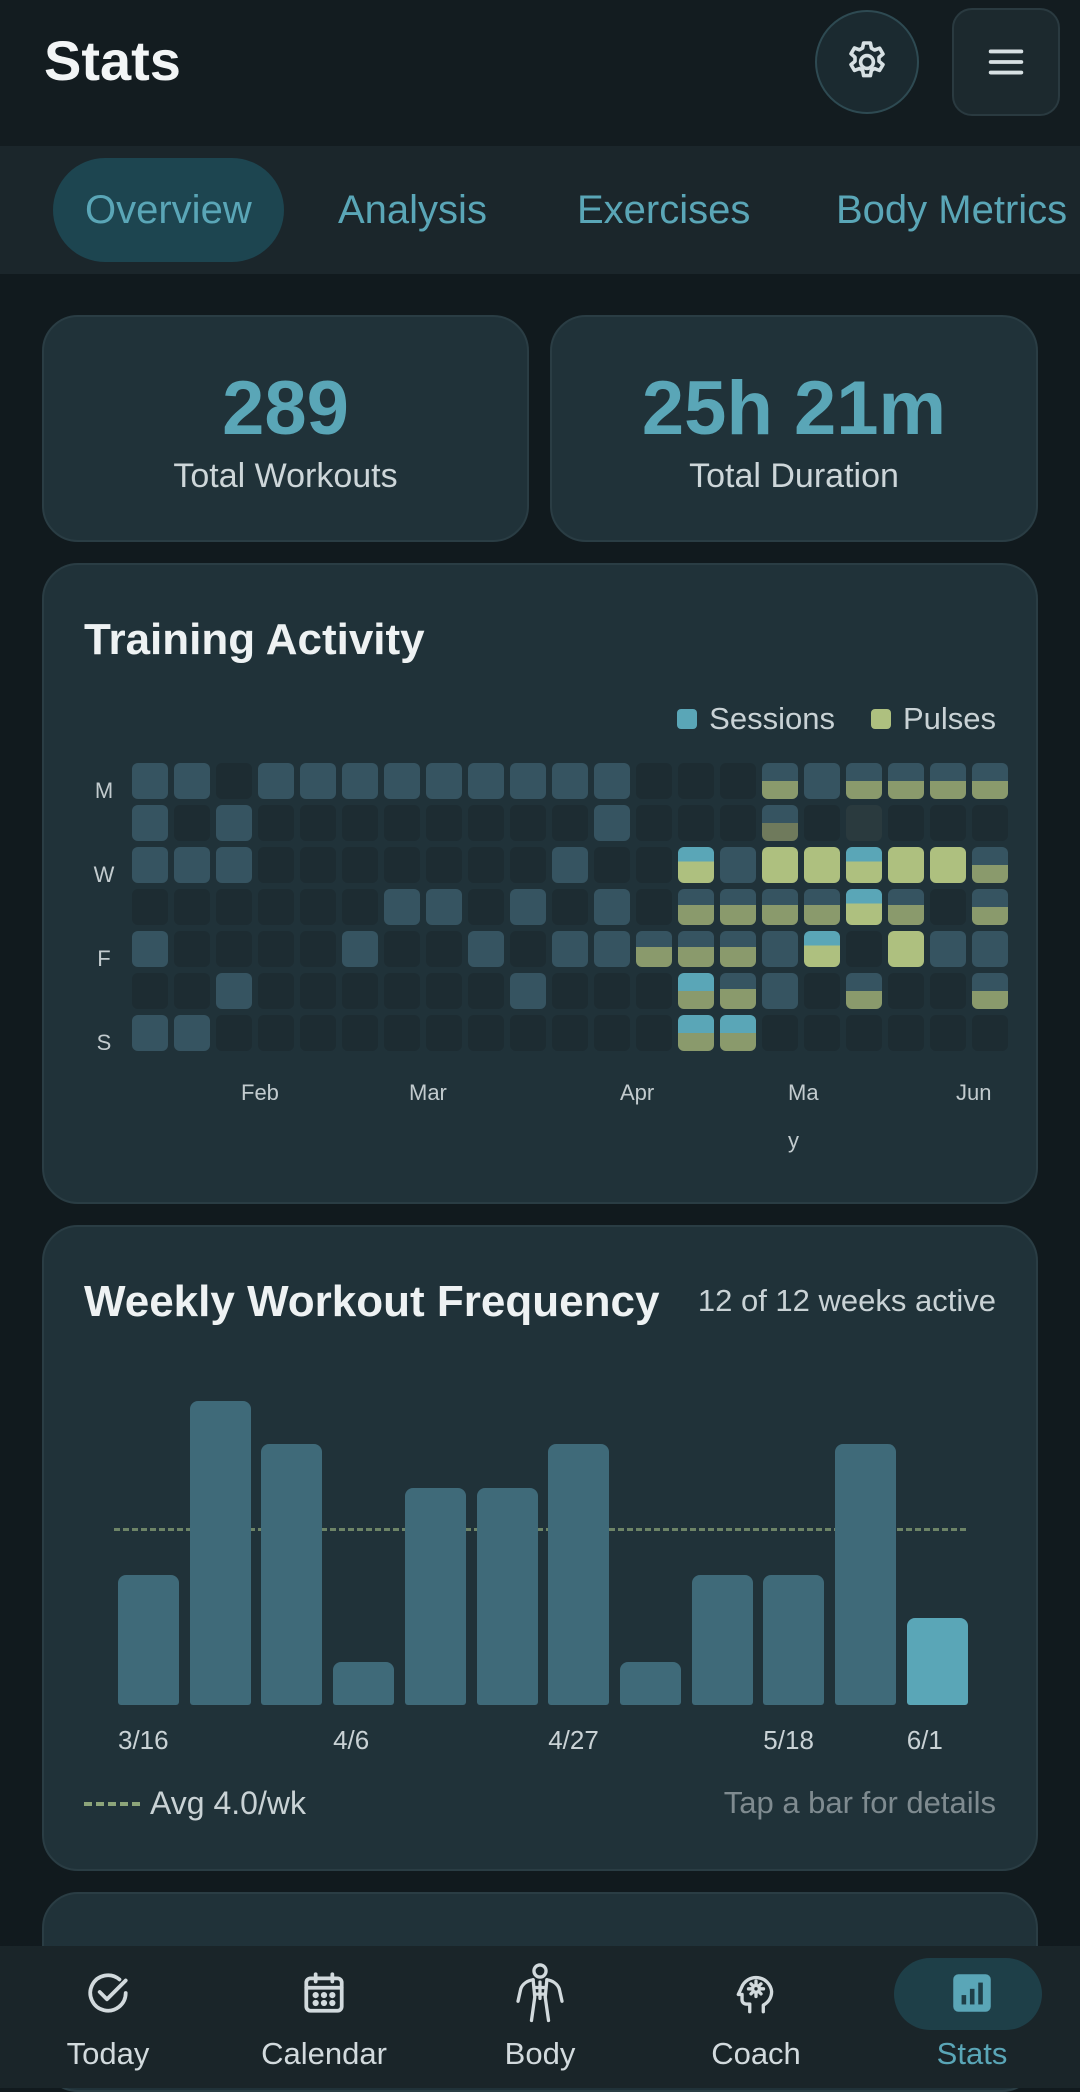 The width and height of the screenshot is (1080, 2092). What do you see at coordinates (324, 2017) in the screenshot?
I see `nav-calendar: Calendar` at bounding box center [324, 2017].